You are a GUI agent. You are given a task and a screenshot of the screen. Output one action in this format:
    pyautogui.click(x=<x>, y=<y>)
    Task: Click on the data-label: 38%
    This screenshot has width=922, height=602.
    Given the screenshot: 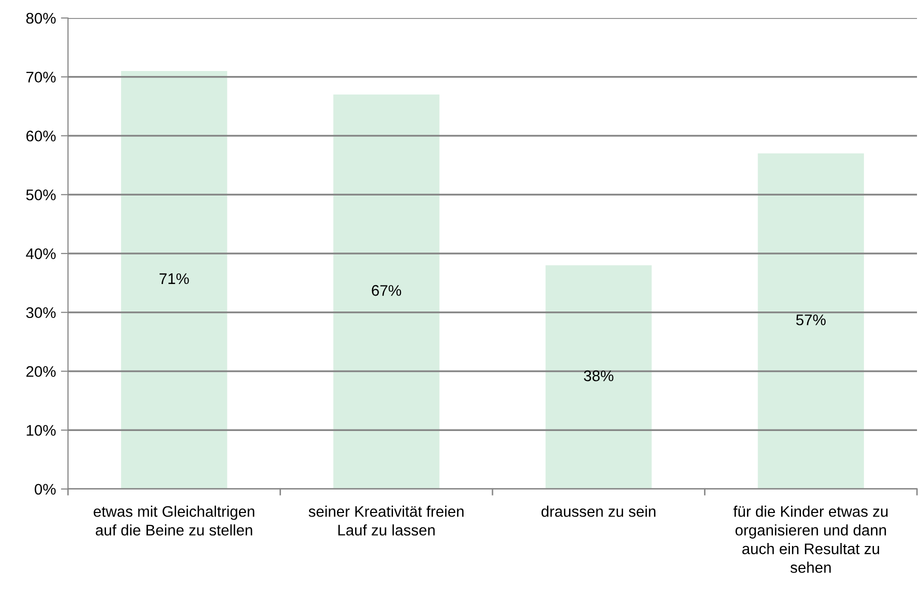 What is the action you would take?
    pyautogui.click(x=599, y=376)
    